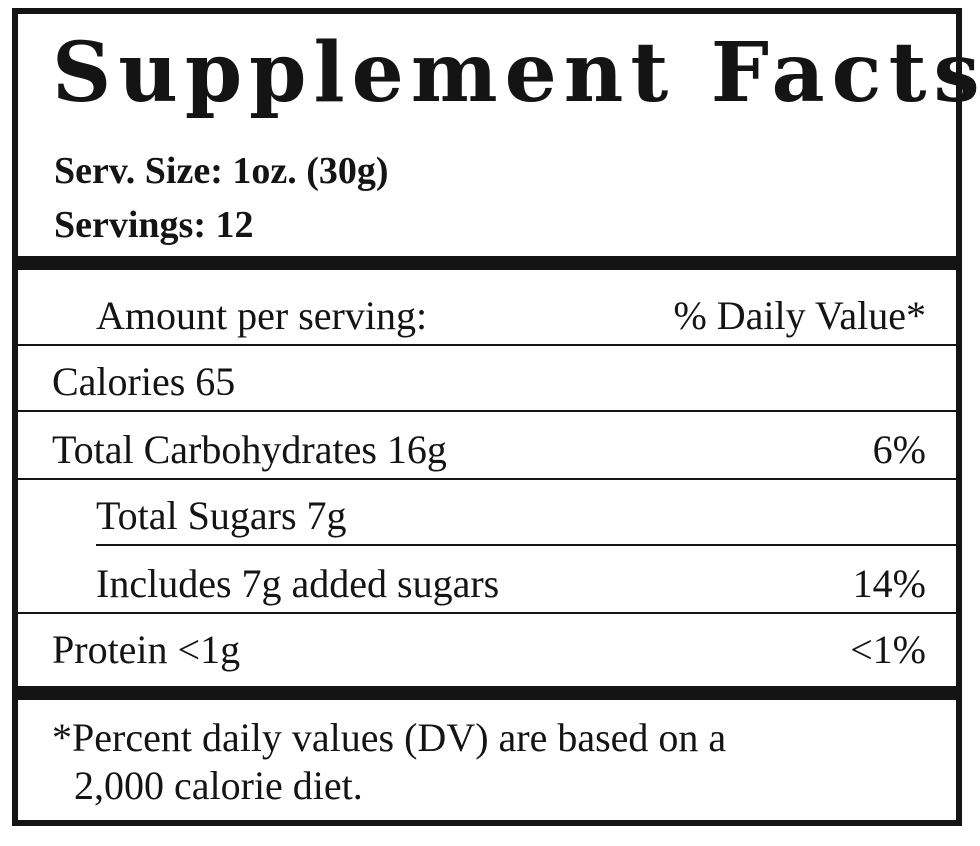 Image resolution: width=980 pixels, height=846 pixels. What do you see at coordinates (249, 449) in the screenshot?
I see `total-carbohydrates-label: Total Carbohydrates 16g` at bounding box center [249, 449].